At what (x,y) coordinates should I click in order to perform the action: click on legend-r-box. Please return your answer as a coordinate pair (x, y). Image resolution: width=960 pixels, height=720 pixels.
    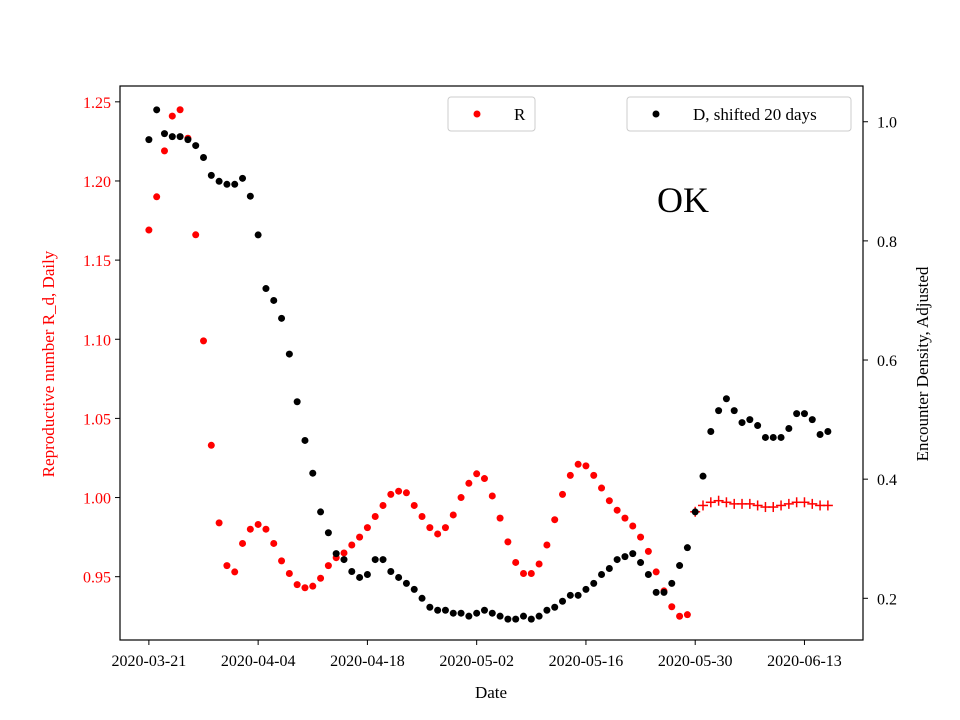
    Looking at the image, I should click on (491, 114).